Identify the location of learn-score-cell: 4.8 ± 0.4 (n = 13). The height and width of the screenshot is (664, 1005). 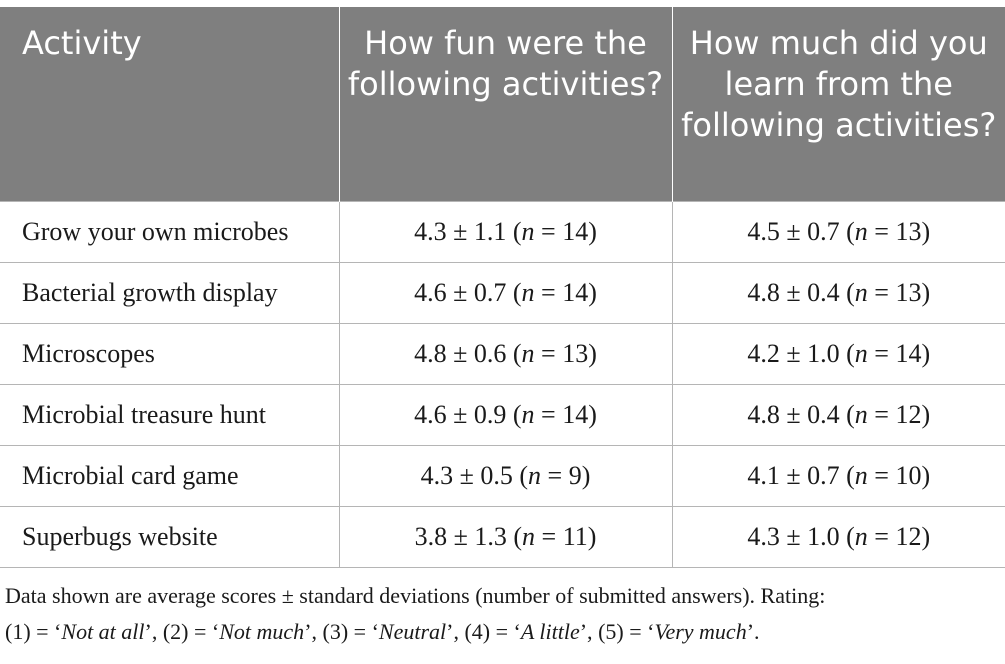
(838, 293).